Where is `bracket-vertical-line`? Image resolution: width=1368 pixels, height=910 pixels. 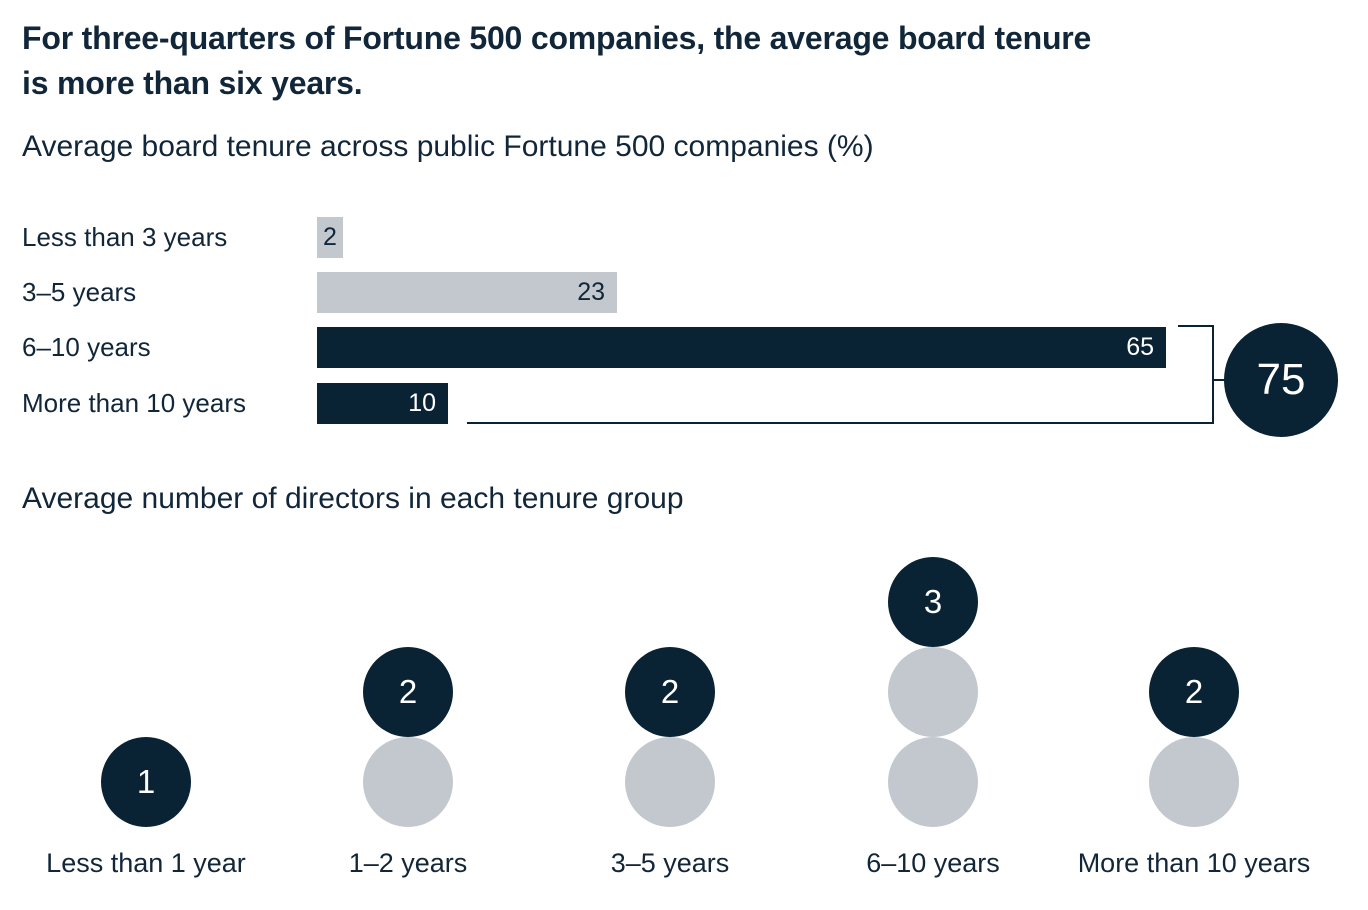 bracket-vertical-line is located at coordinates (1213, 374).